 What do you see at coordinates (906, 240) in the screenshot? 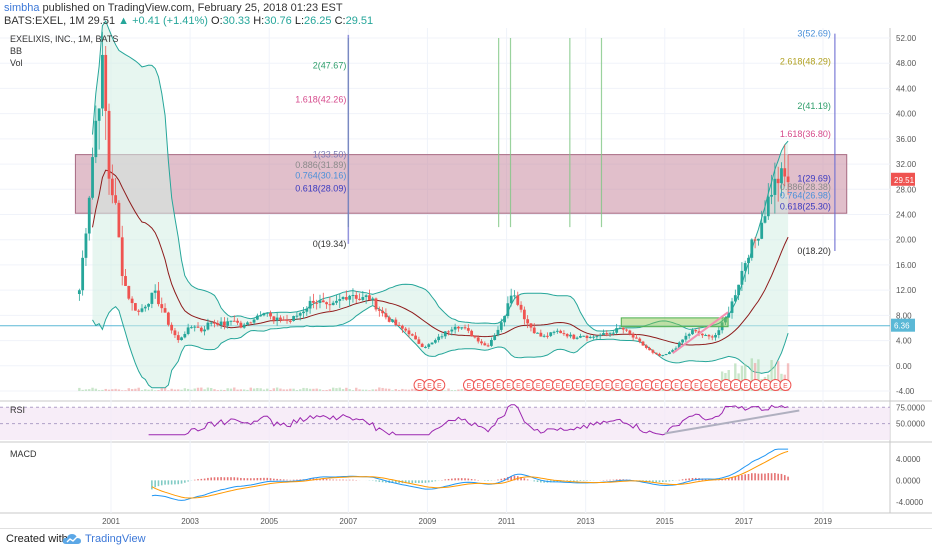
I see `price-tick-label: 20.00` at bounding box center [906, 240].